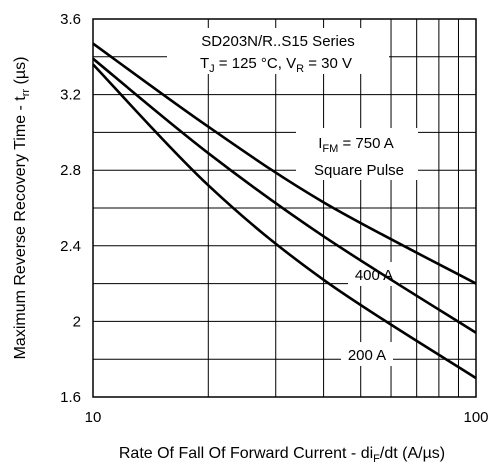 The image size is (504, 466). What do you see at coordinates (359, 170) in the screenshot?
I see `pulse-annotation: Square Pulse` at bounding box center [359, 170].